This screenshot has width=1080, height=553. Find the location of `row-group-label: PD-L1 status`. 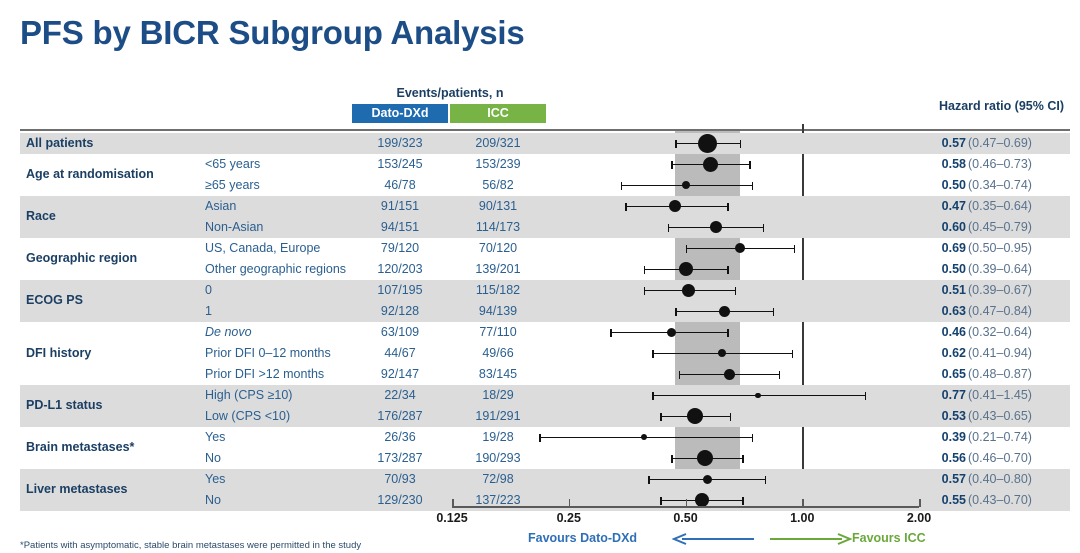

row-group-label: PD-L1 status is located at coordinates (64, 405).